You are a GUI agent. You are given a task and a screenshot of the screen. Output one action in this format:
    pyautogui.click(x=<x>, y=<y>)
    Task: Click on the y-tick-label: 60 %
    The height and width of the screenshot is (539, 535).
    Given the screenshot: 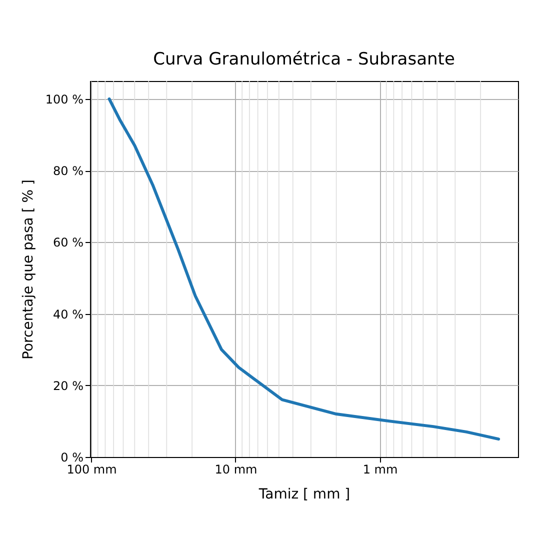 What is the action you would take?
    pyautogui.click(x=68, y=243)
    